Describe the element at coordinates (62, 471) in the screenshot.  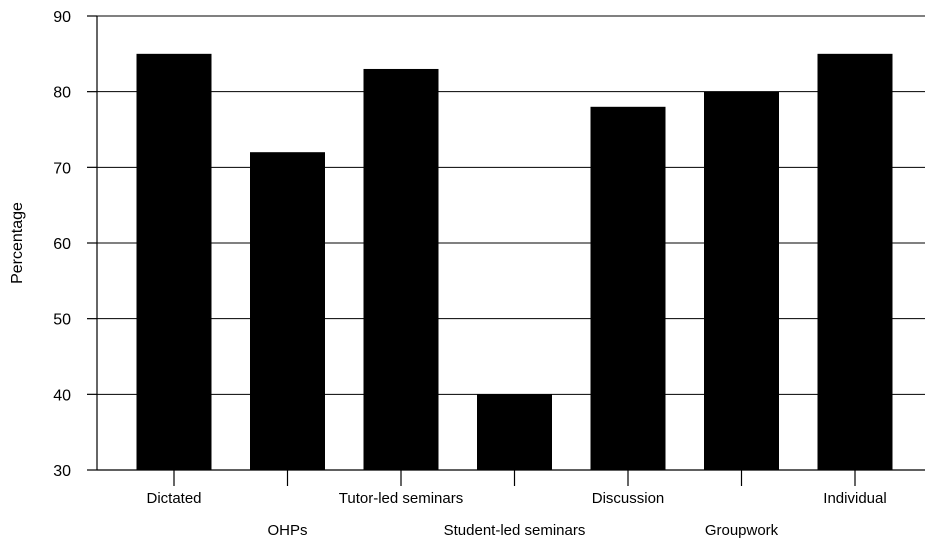
I see `y-tick-label: 30` at that location.